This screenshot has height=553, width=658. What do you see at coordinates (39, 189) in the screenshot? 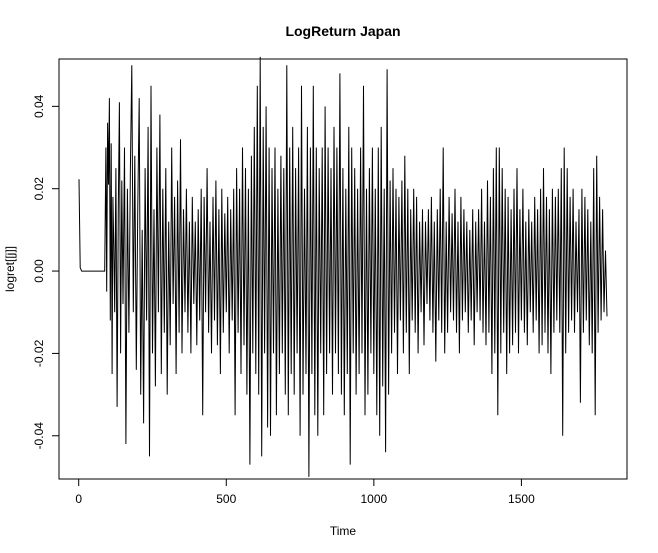
I see `y-tick-label: 0.02` at bounding box center [39, 189].